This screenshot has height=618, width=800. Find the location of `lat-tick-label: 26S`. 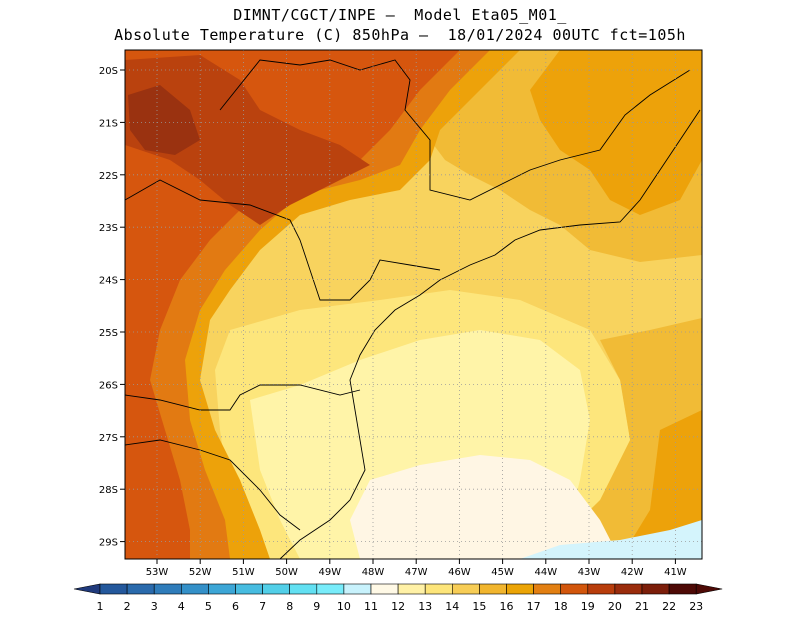

lat-tick-label: 26S is located at coordinates (108, 385).